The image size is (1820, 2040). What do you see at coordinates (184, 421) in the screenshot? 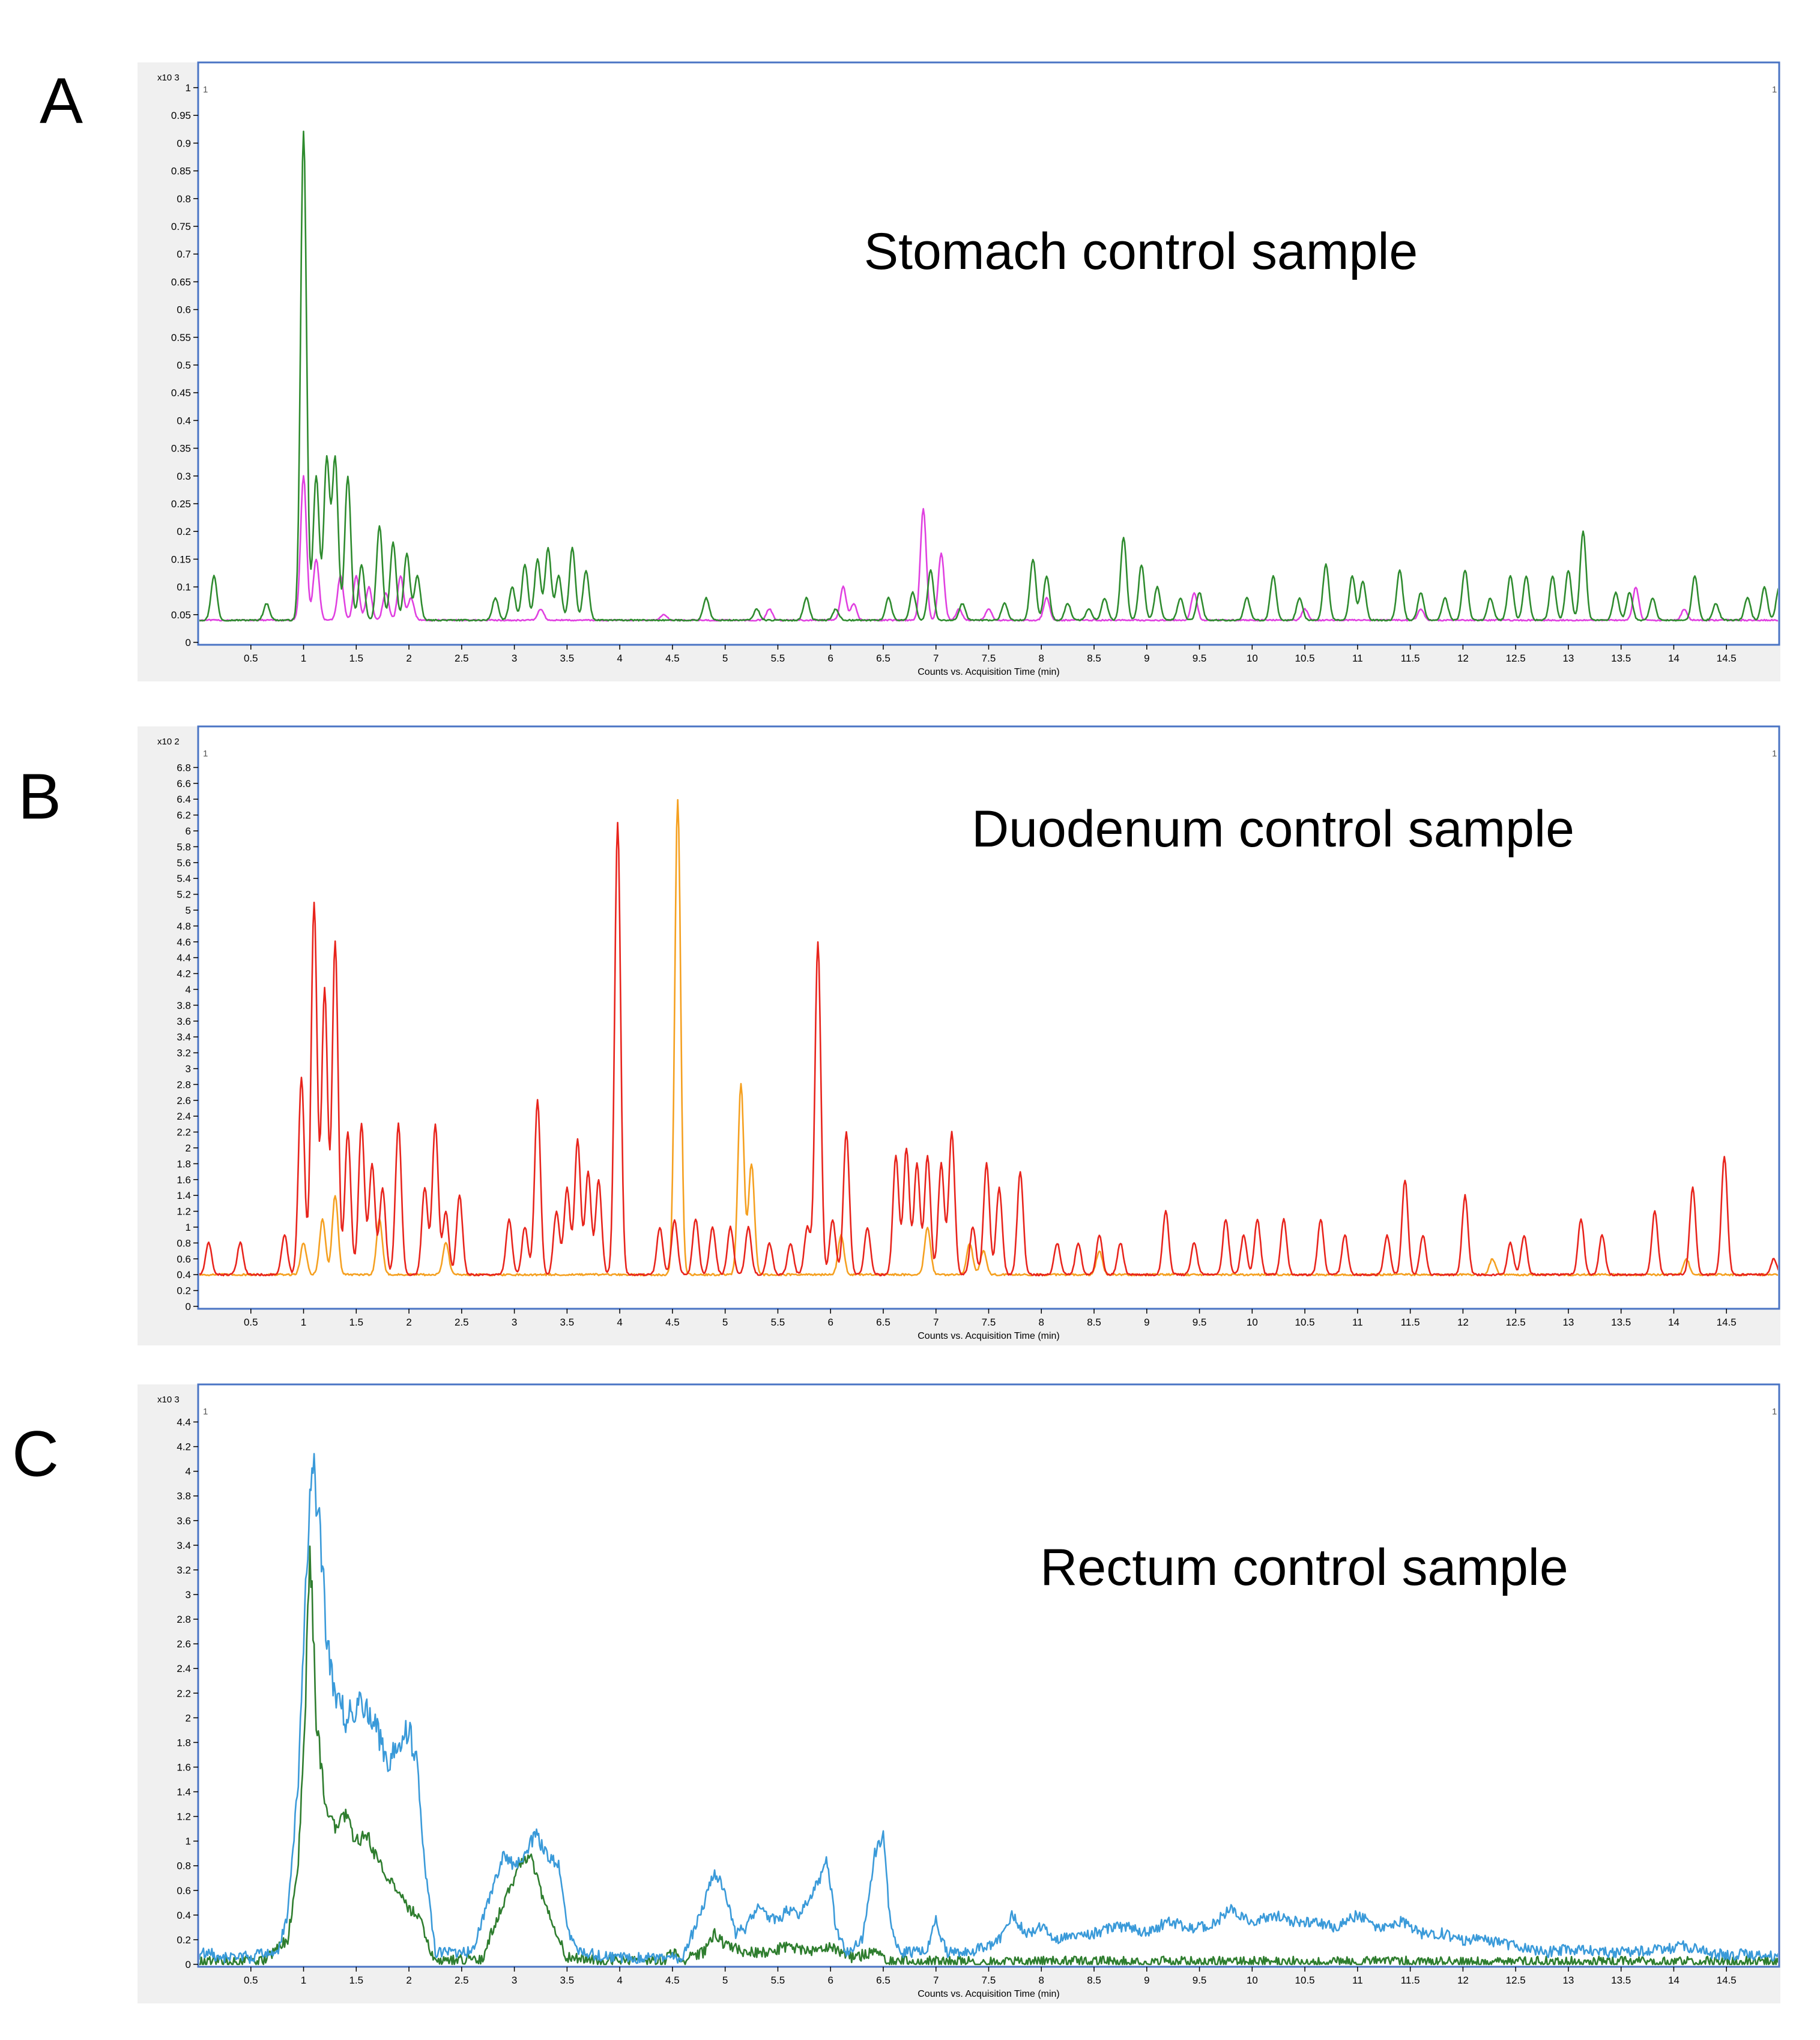
I see `y-tick-label: 0.4` at bounding box center [184, 421].